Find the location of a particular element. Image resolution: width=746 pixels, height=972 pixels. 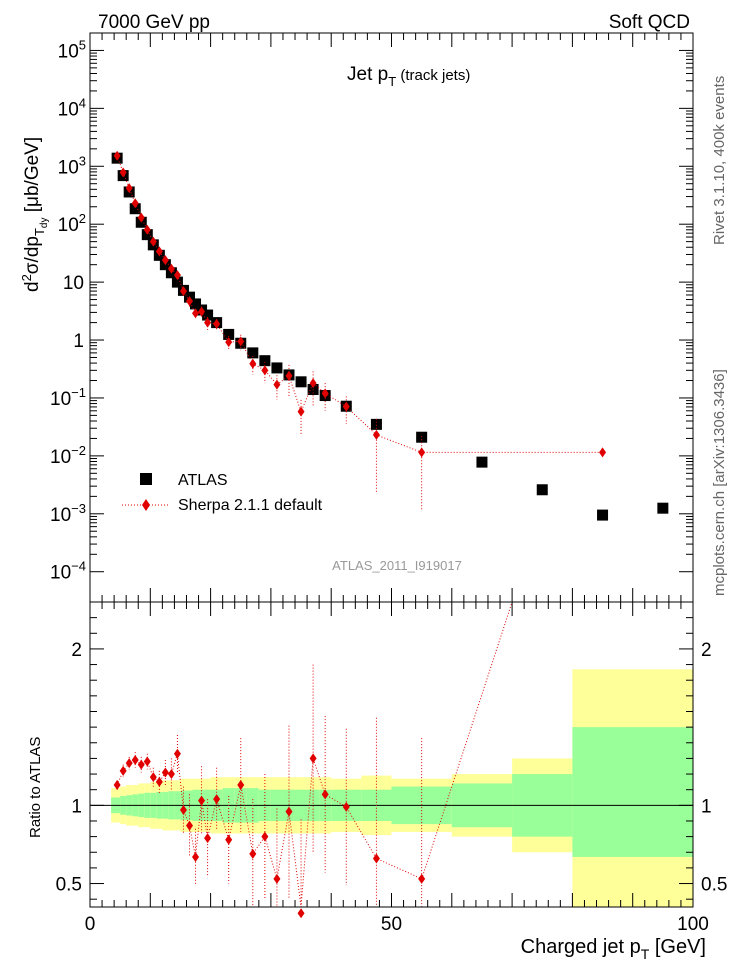

legend-sherpa-label: Sherpa 2.1.1 default is located at coordinates (250, 505).